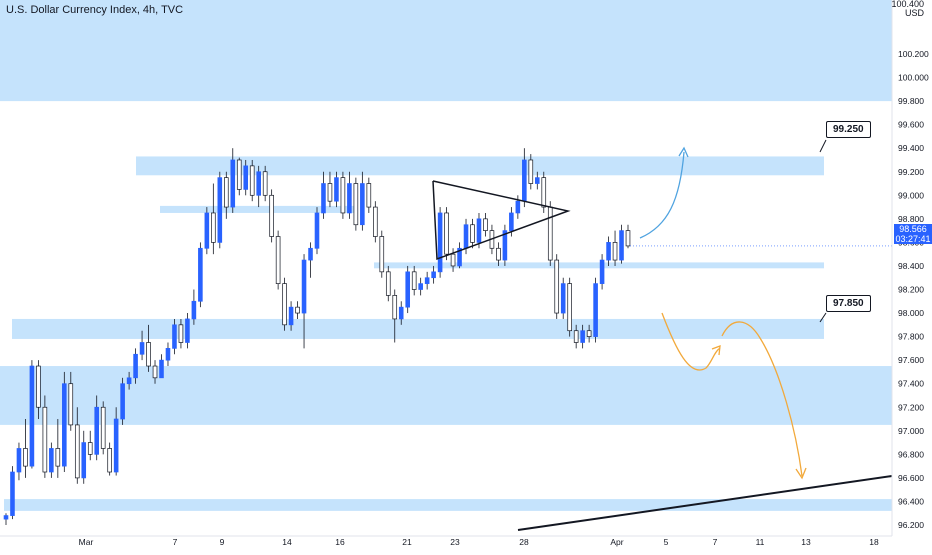 The width and height of the screenshot is (932, 555). What do you see at coordinates (911, 148) in the screenshot?
I see `y-tick-label: 99.400` at bounding box center [911, 148].